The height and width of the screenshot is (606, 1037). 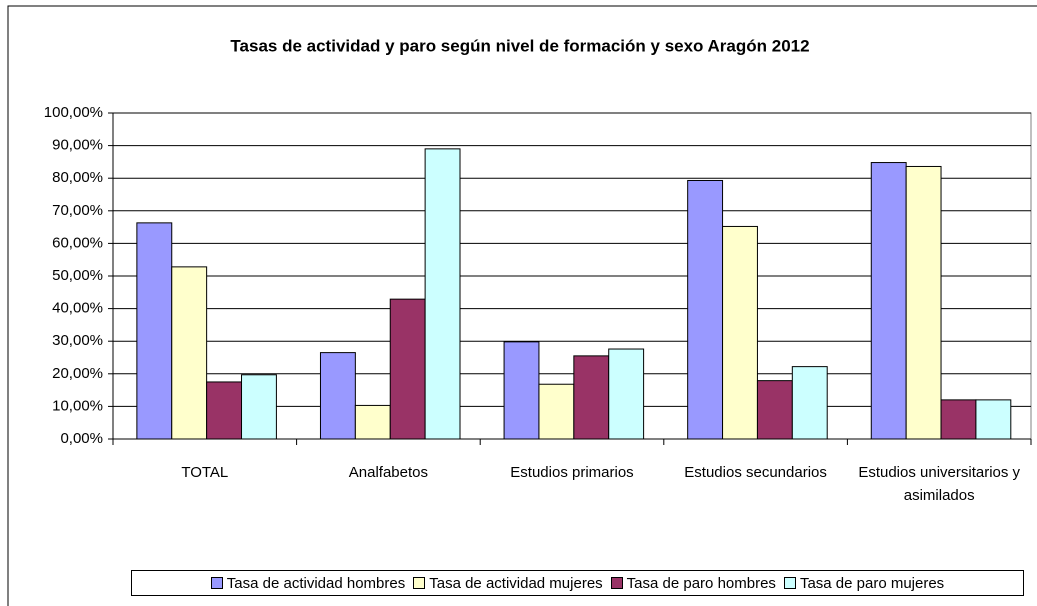 I want to click on x-tick-label: Analfabetos, so click(x=388, y=472).